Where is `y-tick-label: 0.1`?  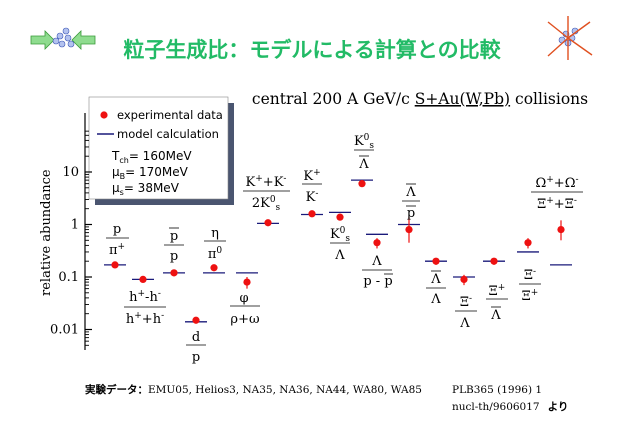
y-tick-label: 0.1 is located at coordinates (68, 277).